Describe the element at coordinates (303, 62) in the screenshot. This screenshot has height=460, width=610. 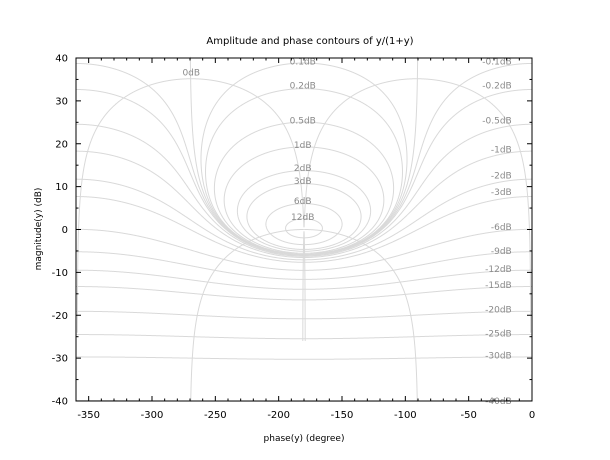
I see `contour-label: 0.1dB` at that location.